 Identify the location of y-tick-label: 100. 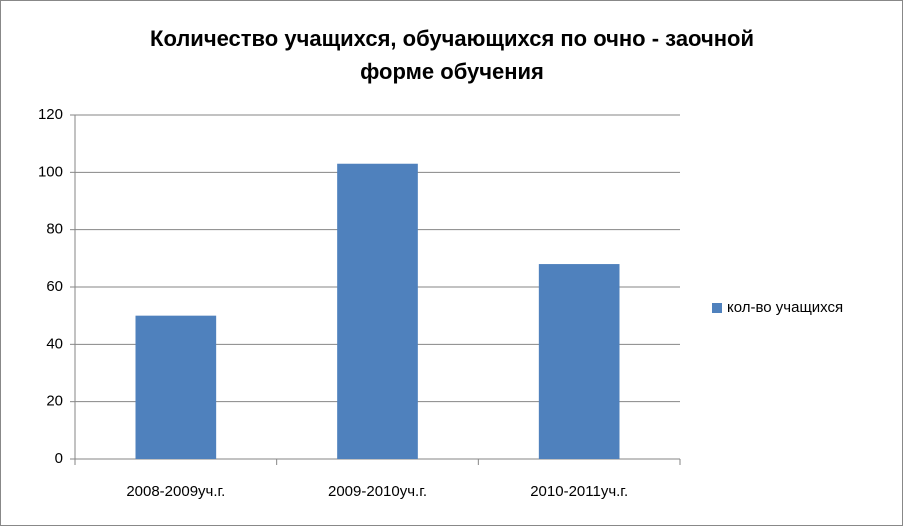
(50, 171).